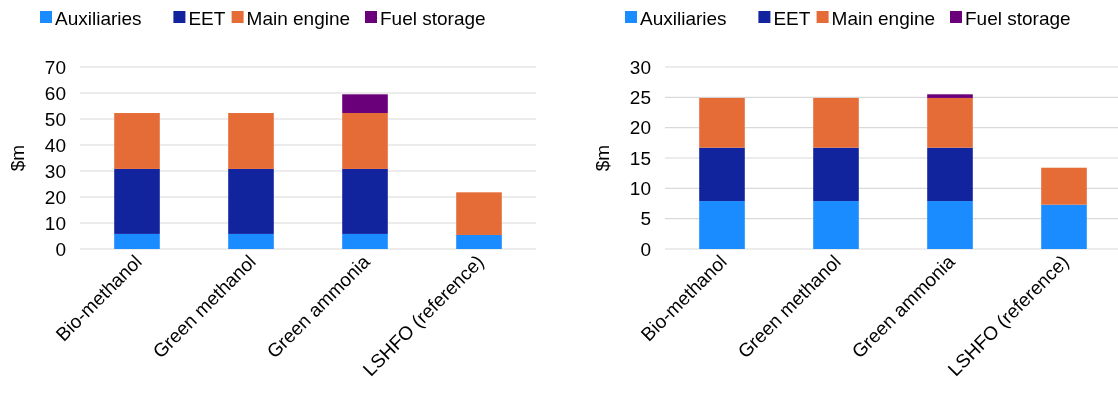 The width and height of the screenshot is (1118, 403). What do you see at coordinates (640, 158) in the screenshot?
I see `y-tick-label: 15` at bounding box center [640, 158].